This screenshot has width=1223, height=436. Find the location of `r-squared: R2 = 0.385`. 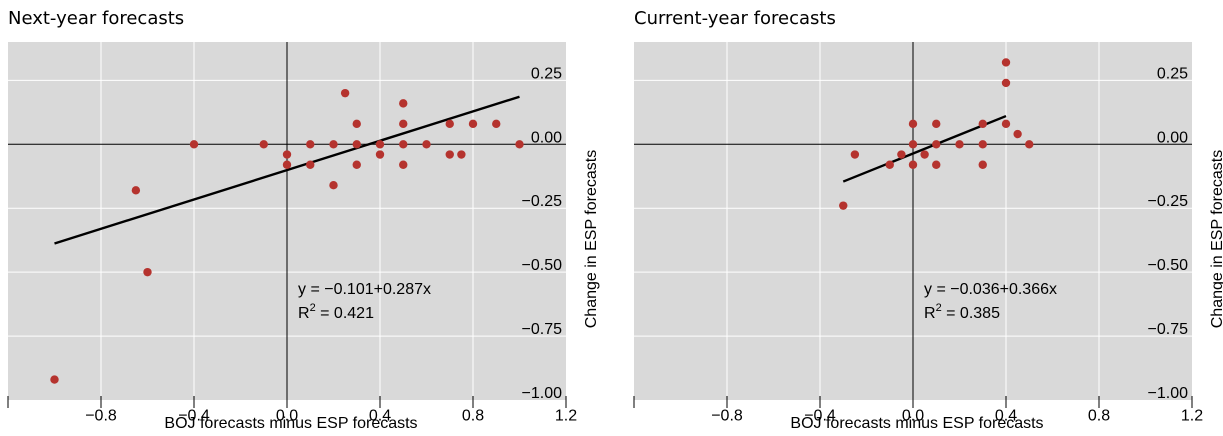

r-squared: R2 = 0.385 is located at coordinates (962, 312).